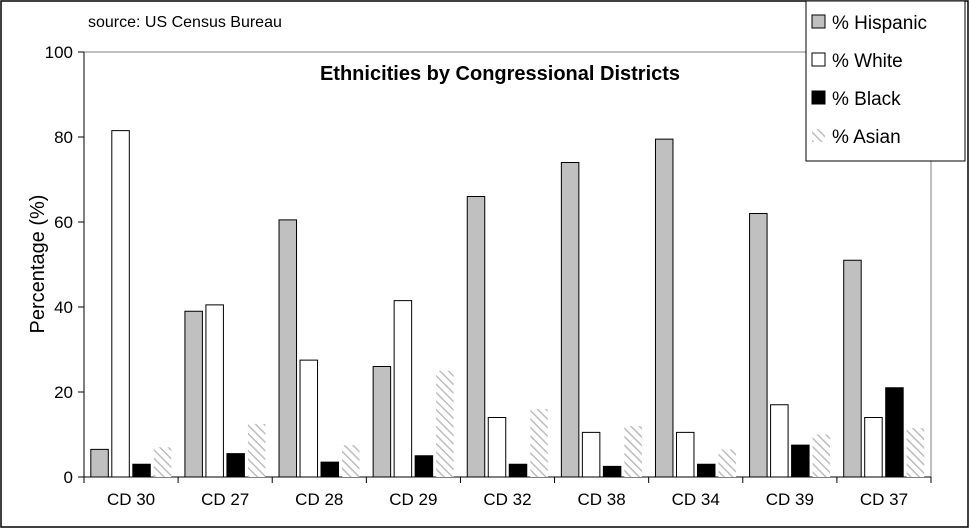  What do you see at coordinates (63, 307) in the screenshot?
I see `y-tick-label: 40` at bounding box center [63, 307].